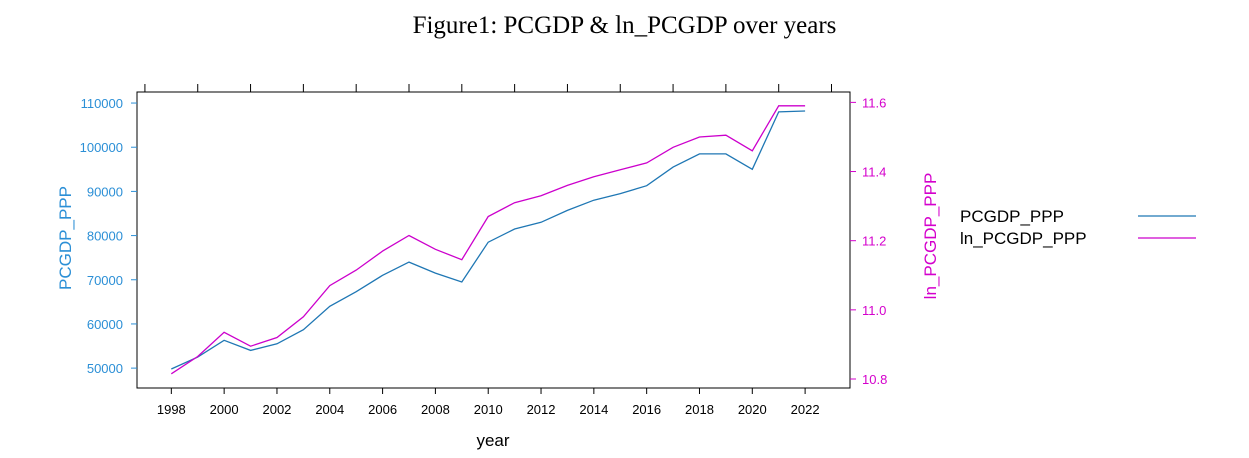 Image resolution: width=1249 pixels, height=458 pixels. I want to click on y-right-tick-label: 11.6, so click(874, 102).